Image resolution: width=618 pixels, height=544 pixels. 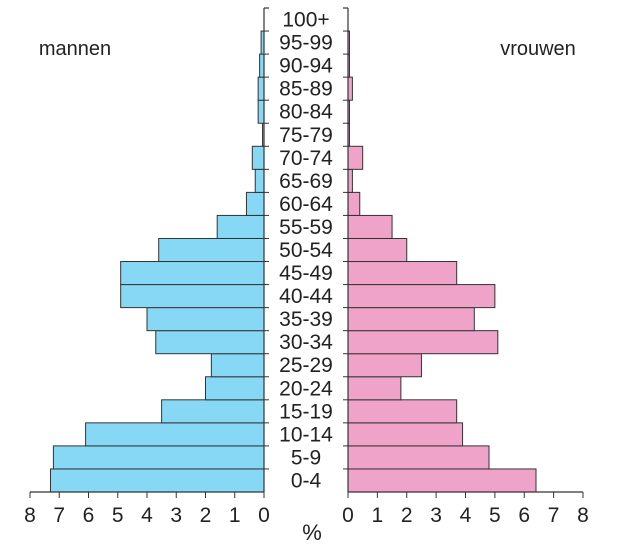 I want to click on male-series-label: mannen, so click(x=75, y=49).